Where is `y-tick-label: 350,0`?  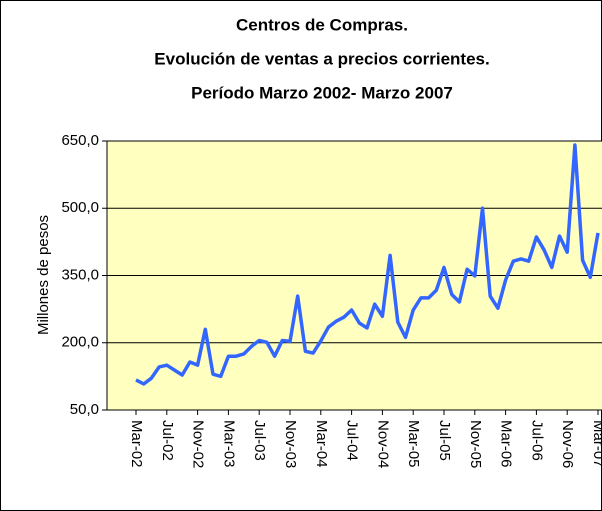 y-tick-label: 350,0 is located at coordinates (80, 274).